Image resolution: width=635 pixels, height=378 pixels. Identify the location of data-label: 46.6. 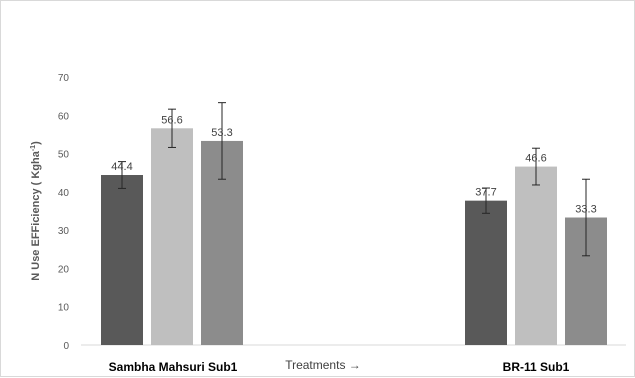
(535, 159).